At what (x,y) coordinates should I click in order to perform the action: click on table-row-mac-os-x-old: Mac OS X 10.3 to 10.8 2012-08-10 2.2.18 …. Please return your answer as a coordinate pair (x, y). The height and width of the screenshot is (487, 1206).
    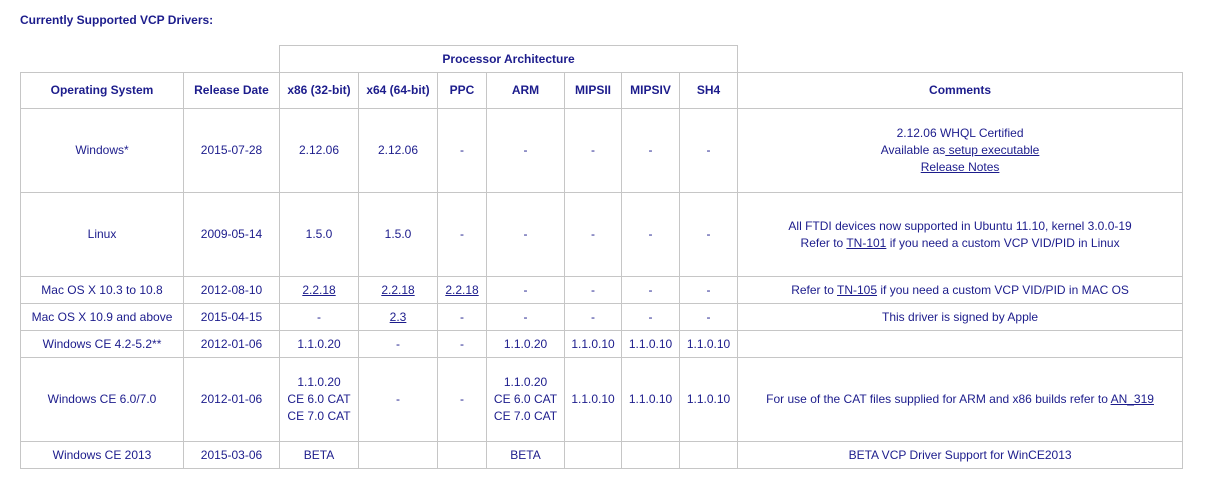
    Looking at the image, I should click on (602, 290).